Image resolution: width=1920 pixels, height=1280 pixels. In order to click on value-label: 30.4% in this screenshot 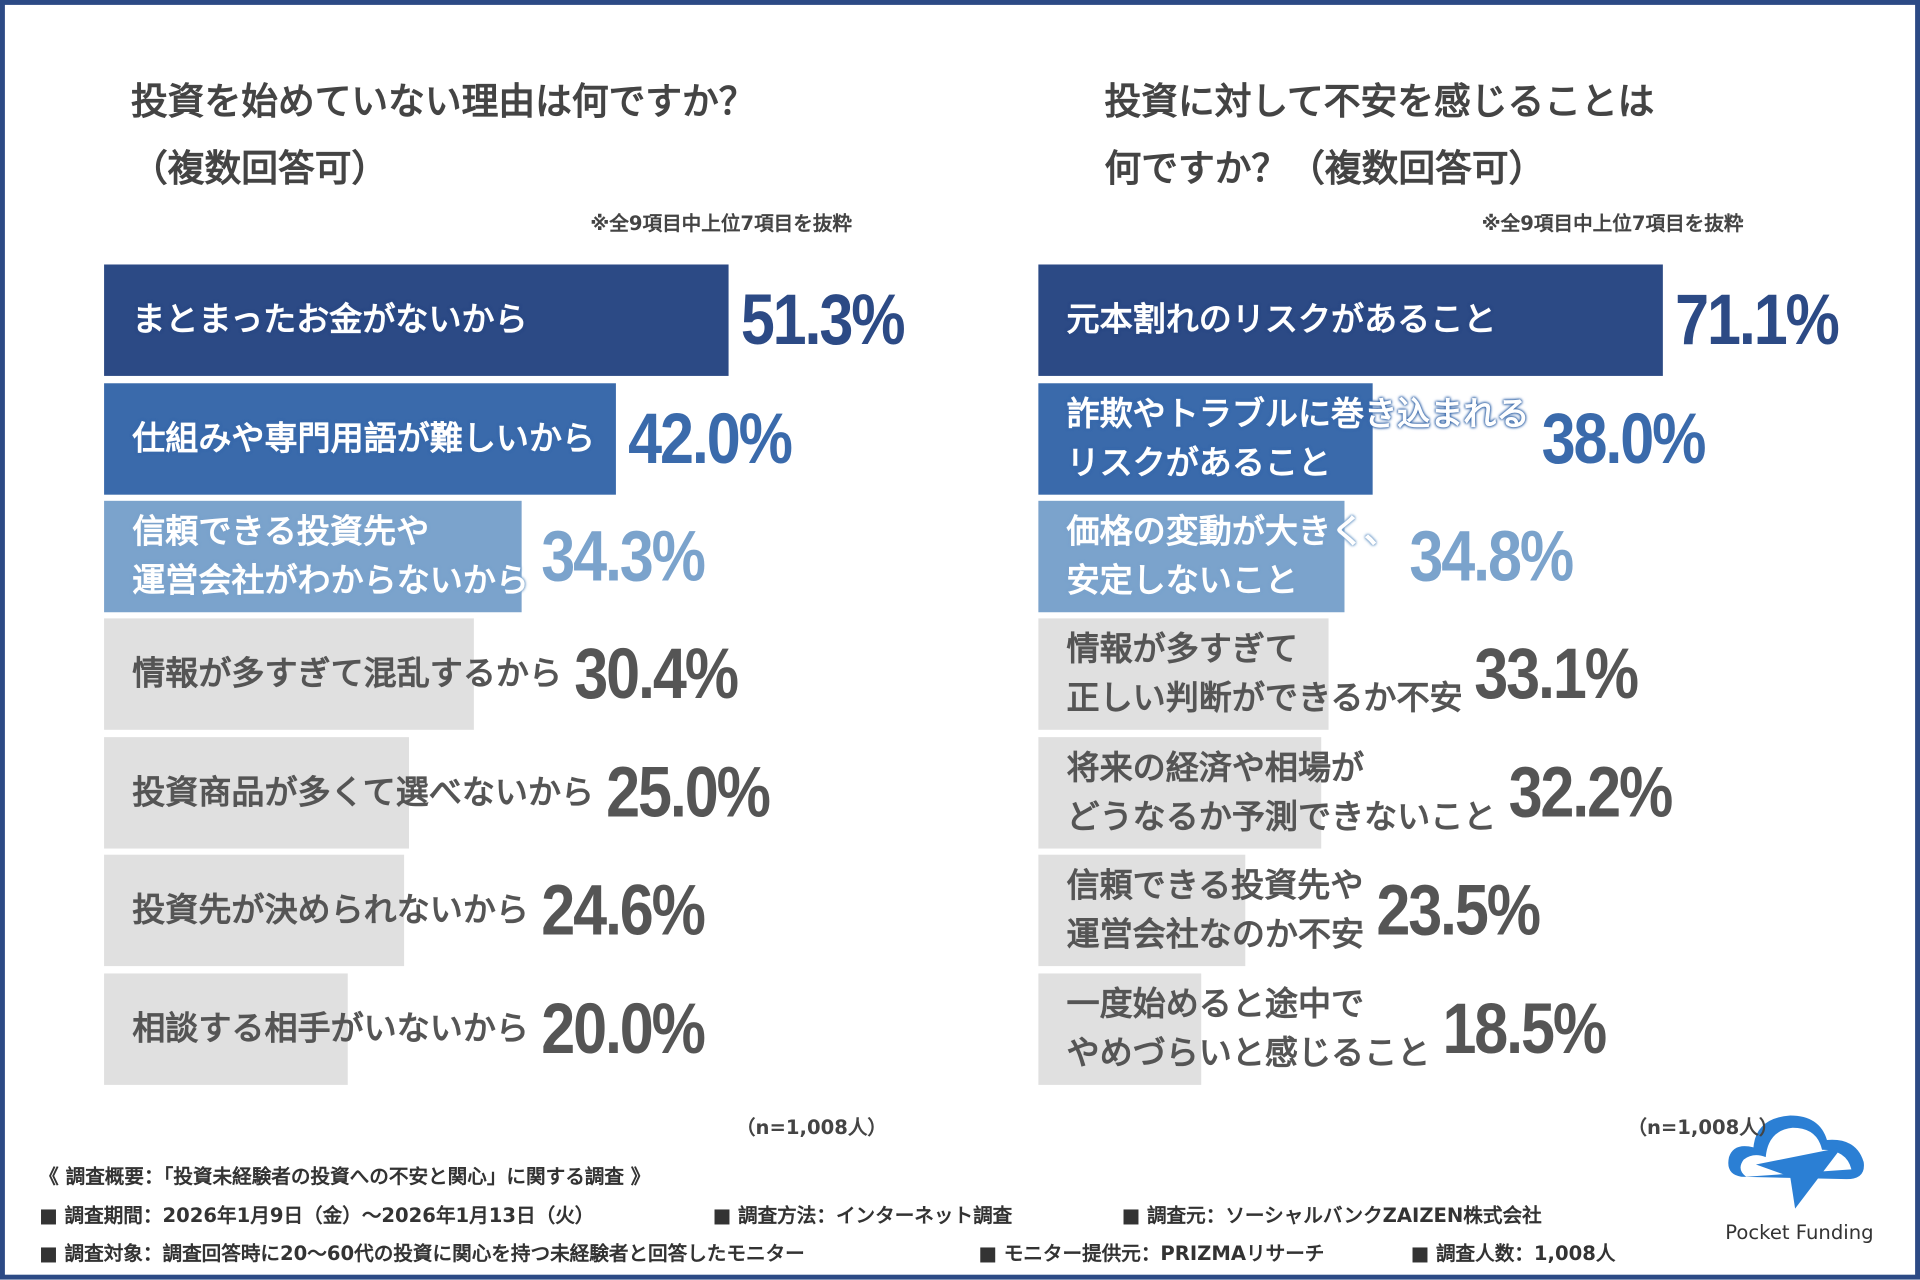, I will do `click(656, 674)`.